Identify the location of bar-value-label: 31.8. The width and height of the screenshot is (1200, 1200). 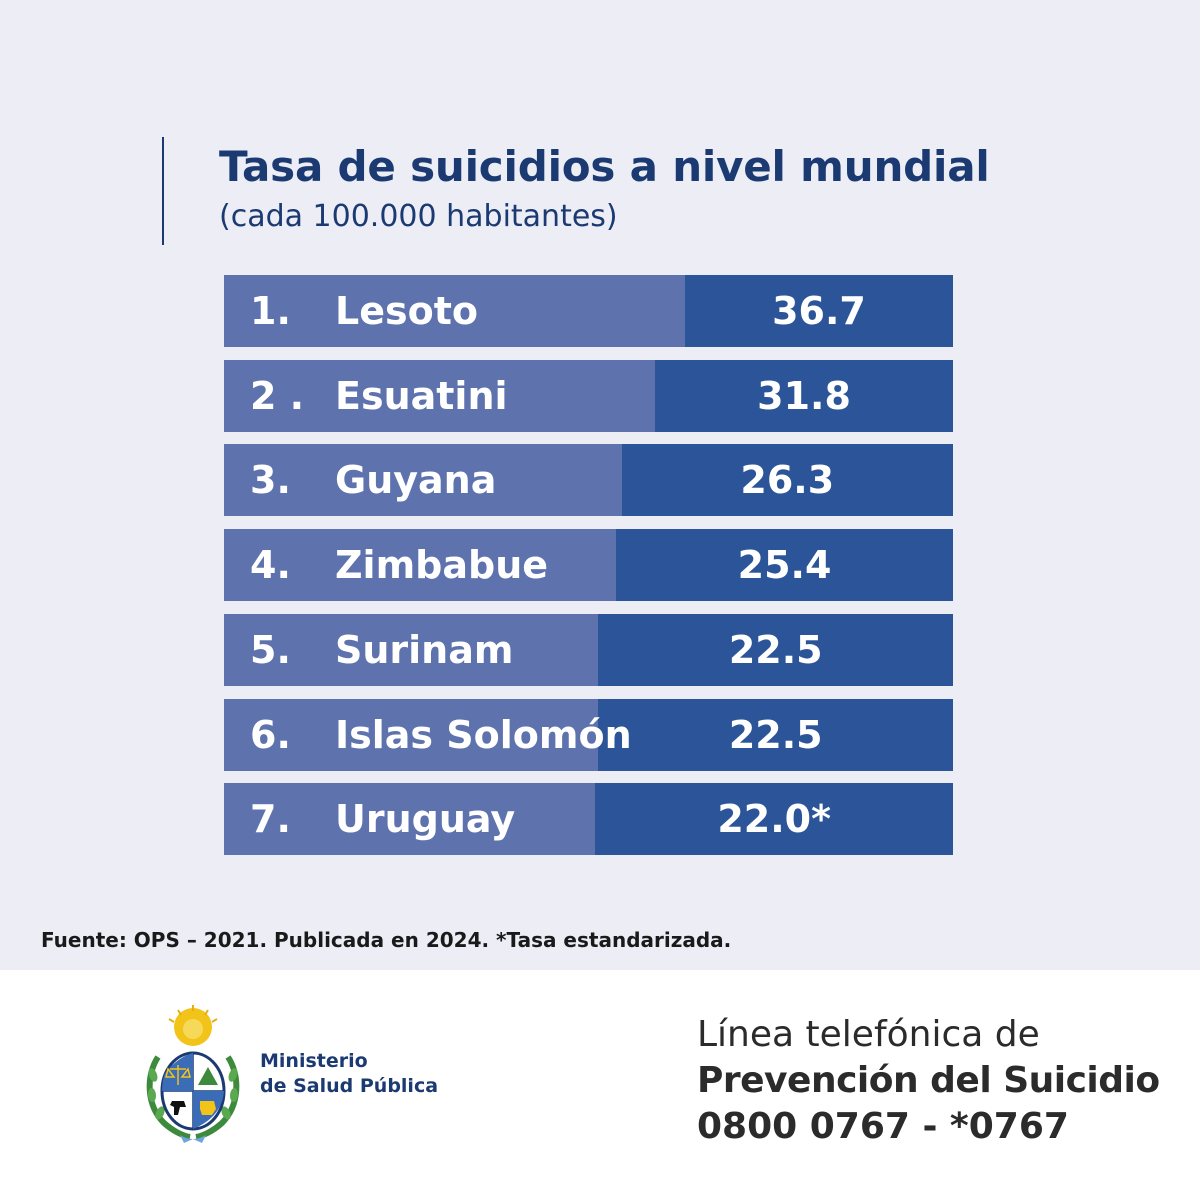
(804, 395).